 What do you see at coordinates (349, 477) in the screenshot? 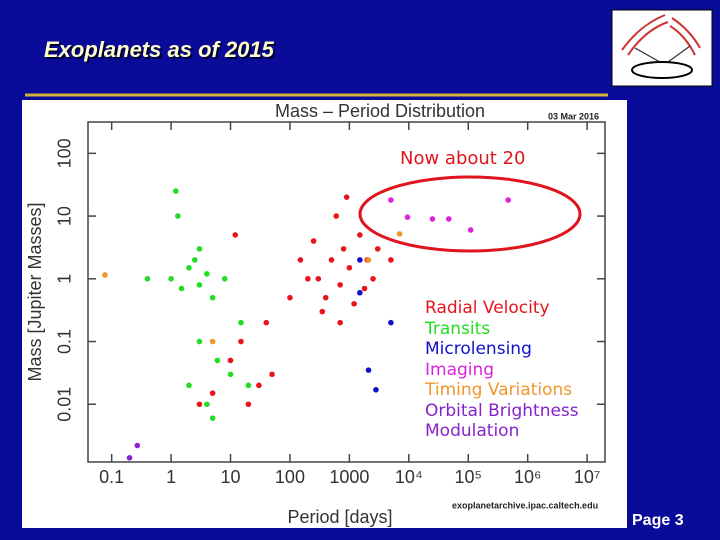
I see `x-tick-label: 1000` at bounding box center [349, 477].